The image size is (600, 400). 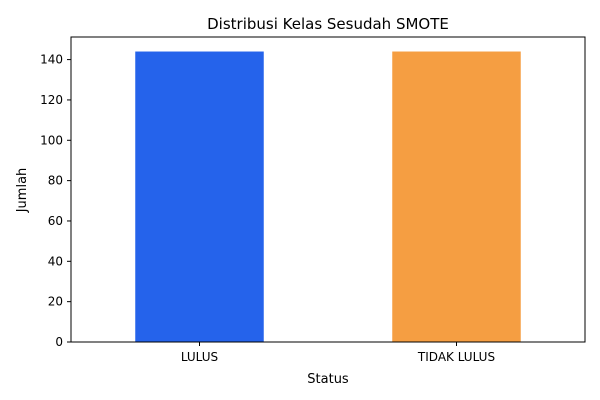 What do you see at coordinates (22, 191) in the screenshot?
I see `y-axis-label: Jumlah` at bounding box center [22, 191].